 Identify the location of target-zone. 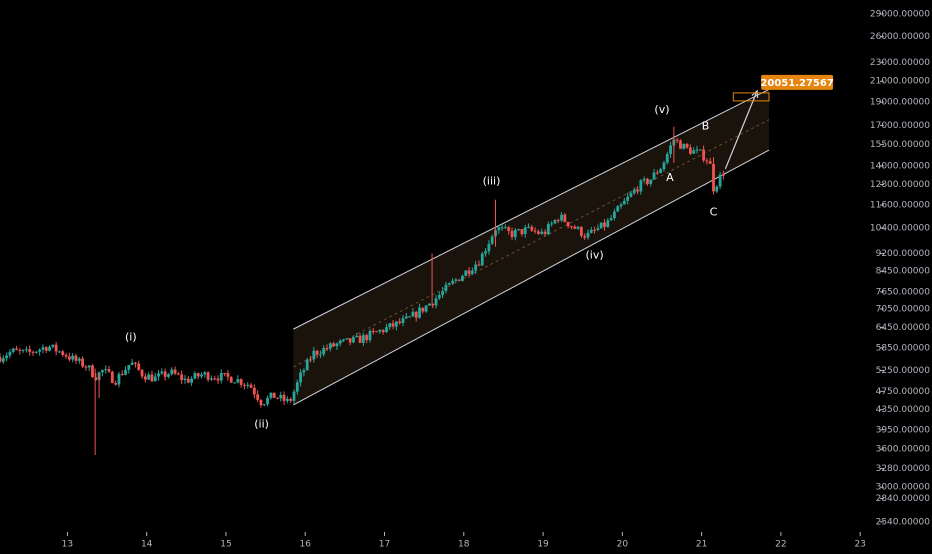
(751, 97).